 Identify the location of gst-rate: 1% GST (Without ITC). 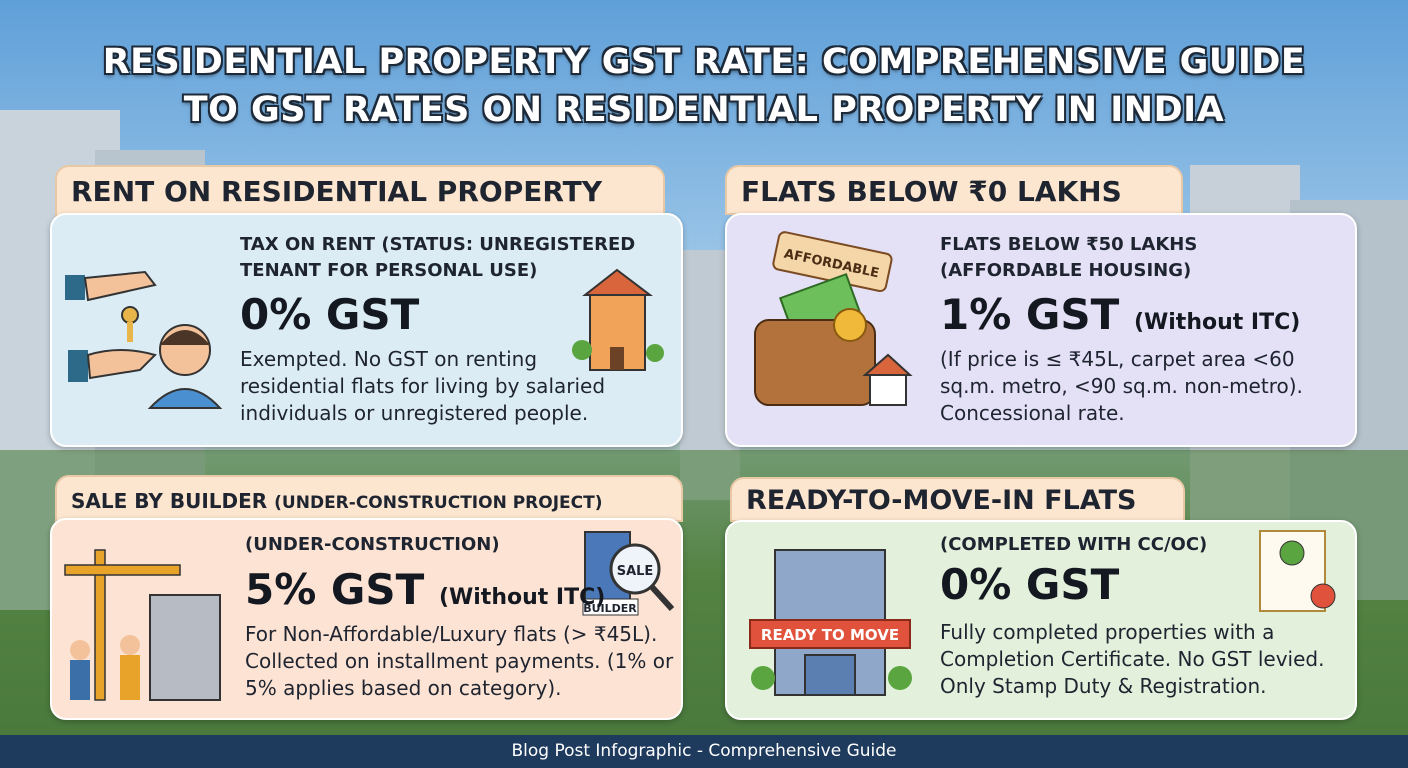
(1120, 314).